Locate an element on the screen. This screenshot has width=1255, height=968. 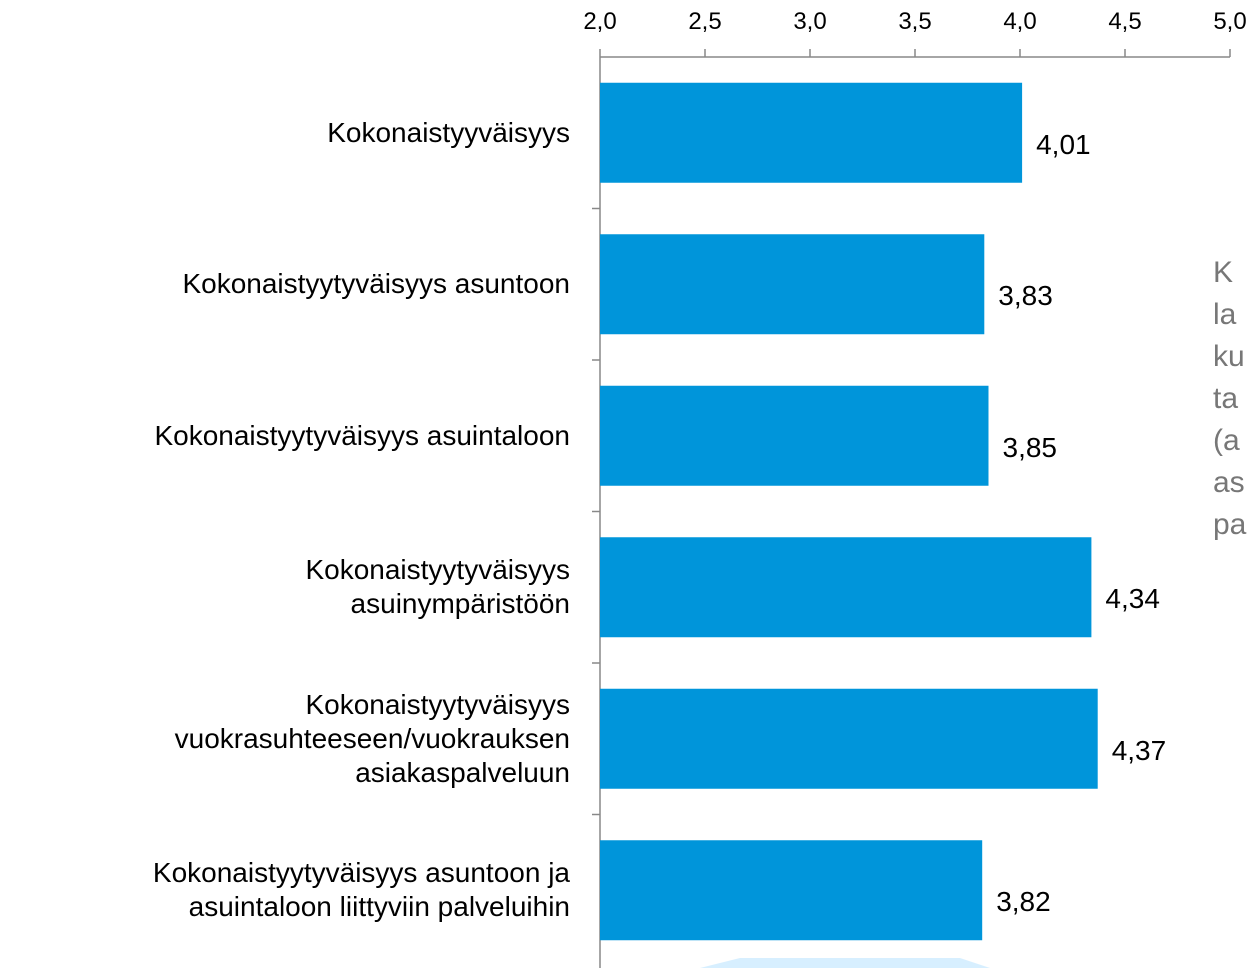
x-tick-label: 4,0 is located at coordinates (1020, 21).